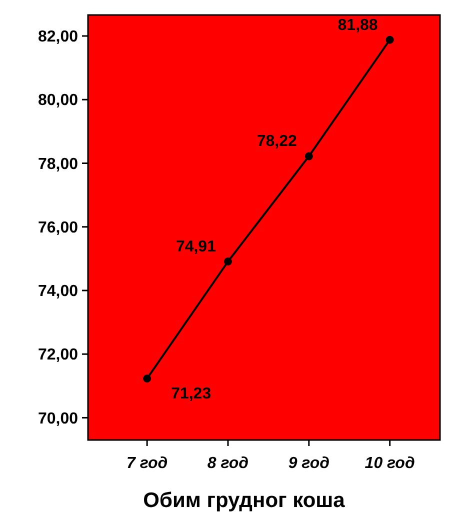 Image resolution: width=457 pixels, height=525 pixels. I want to click on y-tick-label: 70,00, so click(58, 419).